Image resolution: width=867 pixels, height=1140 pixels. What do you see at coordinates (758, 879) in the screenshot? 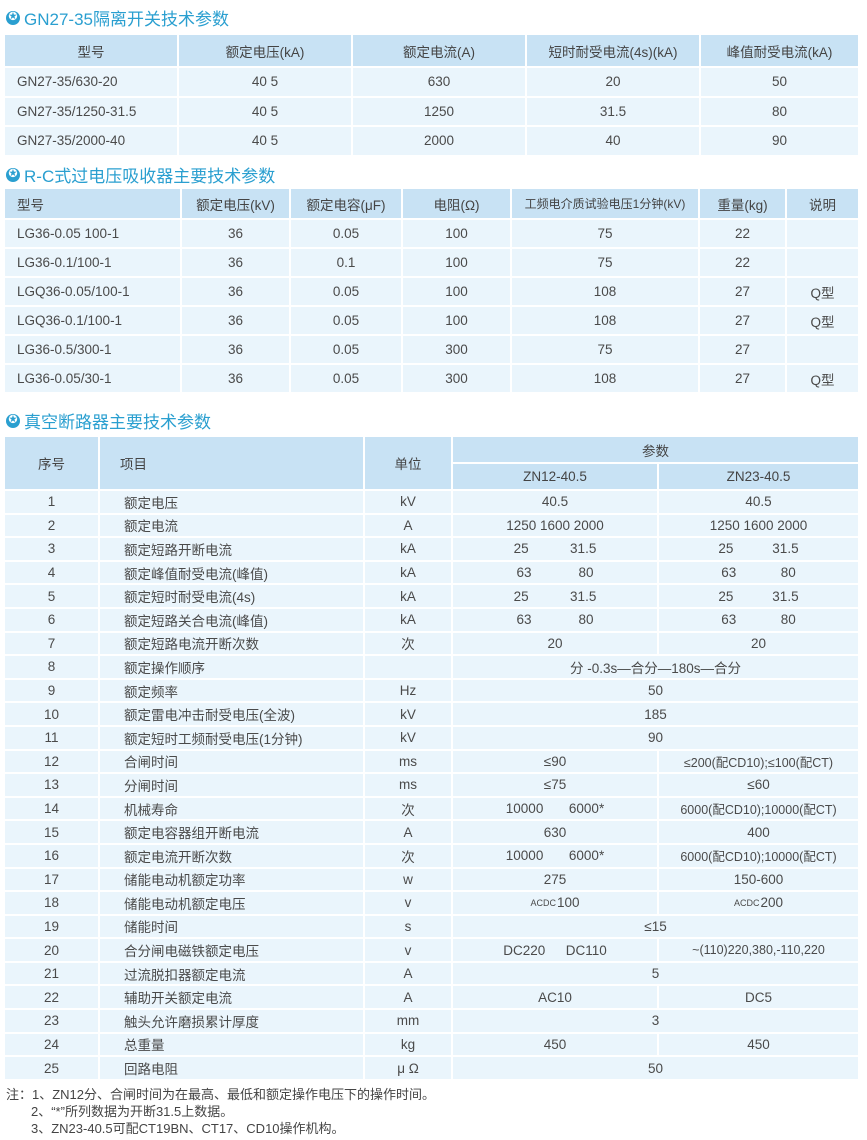
I see `row-value-zn23: 150-600` at bounding box center [758, 879].